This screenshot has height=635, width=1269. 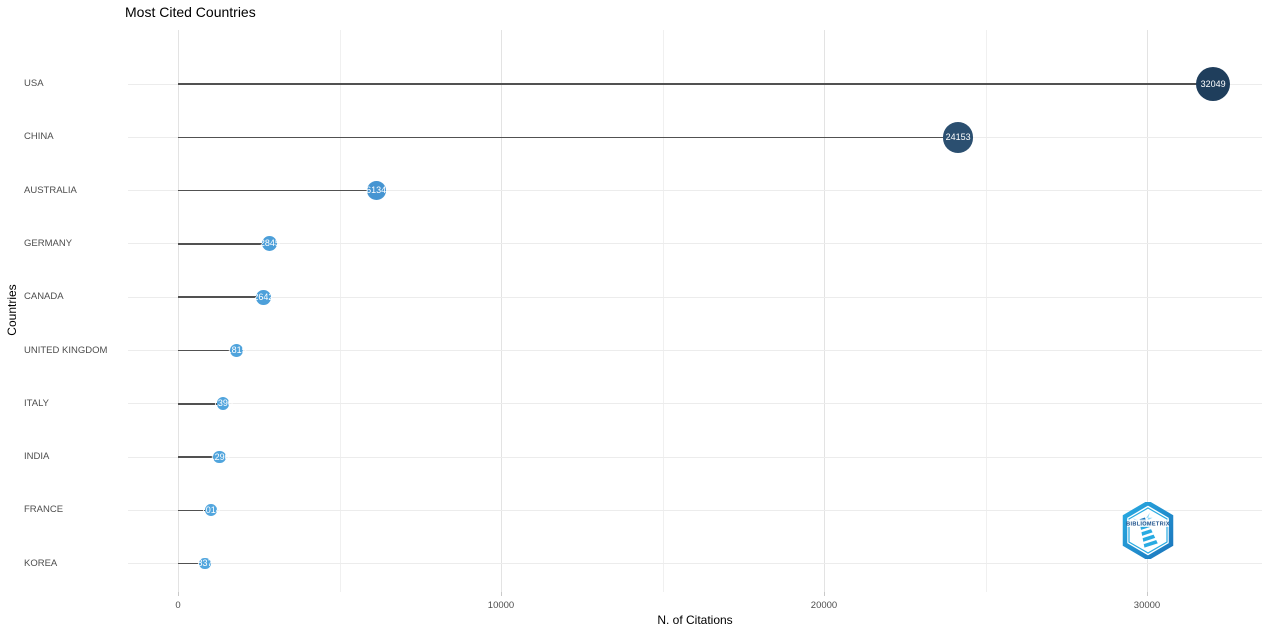 What do you see at coordinates (34, 83) in the screenshot?
I see `y-tick-label: USA` at bounding box center [34, 83].